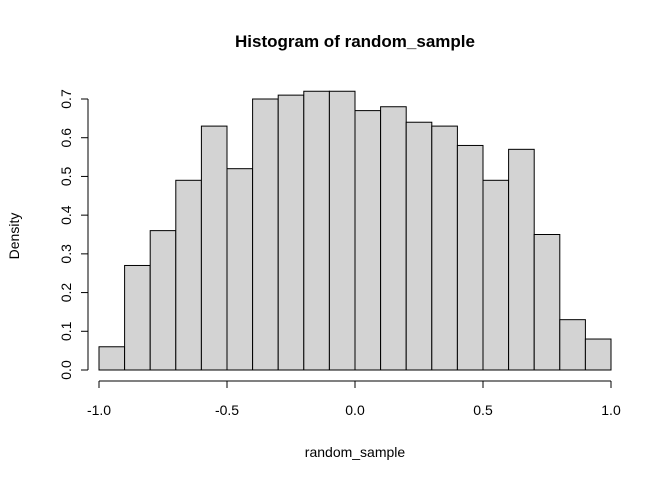 The image size is (672, 480). Describe the element at coordinates (66, 138) in the screenshot. I see `y-tick-label: 0.6` at that location.